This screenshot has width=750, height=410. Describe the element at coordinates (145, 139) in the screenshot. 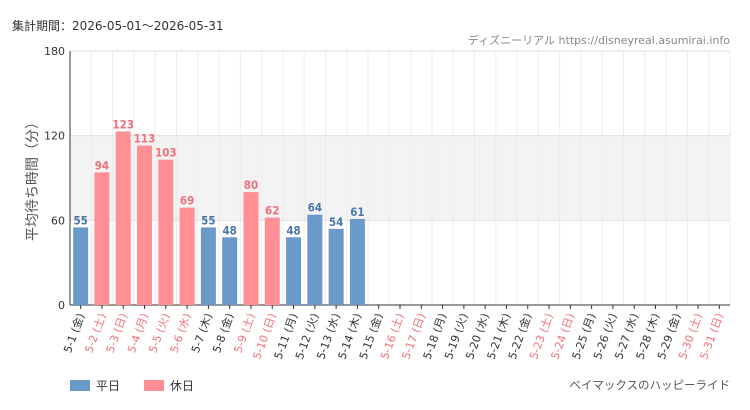

I see `bar-value-label: 113` at that location.